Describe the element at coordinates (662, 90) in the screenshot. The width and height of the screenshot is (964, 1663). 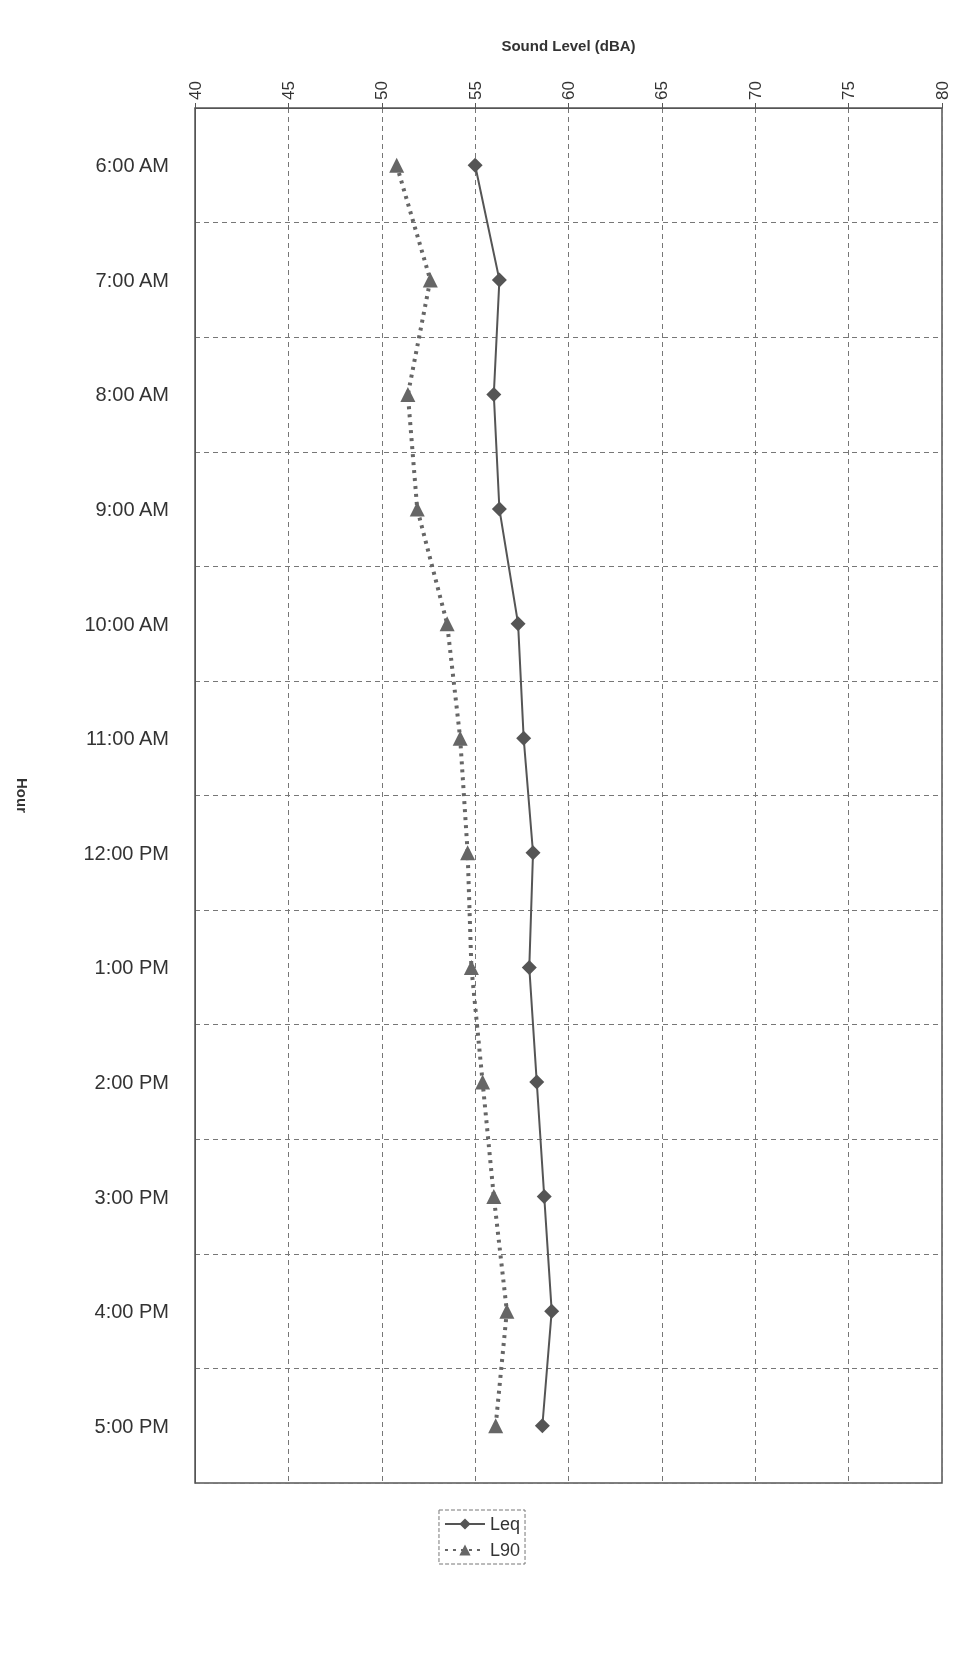
I see `x-tick-label: 65` at that location.